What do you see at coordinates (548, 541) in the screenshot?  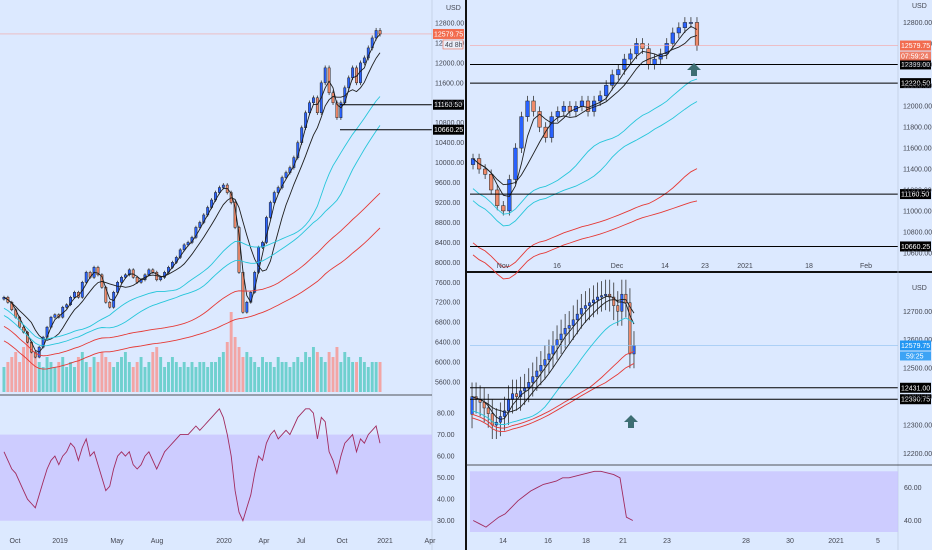 I see `x-tick-label: 16` at bounding box center [548, 541].